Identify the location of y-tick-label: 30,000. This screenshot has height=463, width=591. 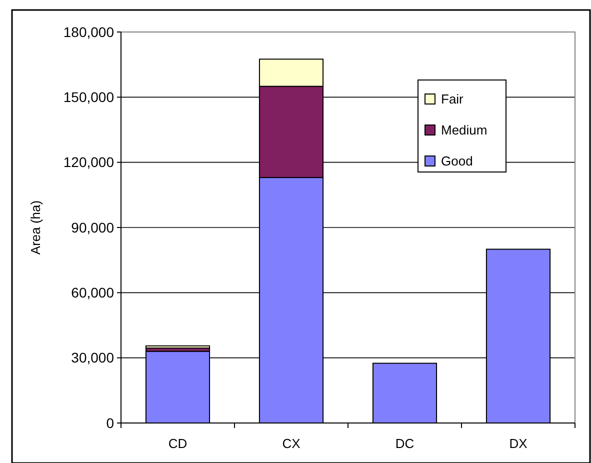
(92, 358).